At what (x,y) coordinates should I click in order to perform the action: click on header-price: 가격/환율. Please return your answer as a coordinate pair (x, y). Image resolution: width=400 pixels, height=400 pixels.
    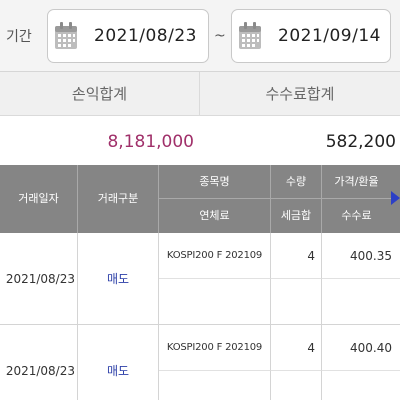
    Looking at the image, I should click on (356, 182).